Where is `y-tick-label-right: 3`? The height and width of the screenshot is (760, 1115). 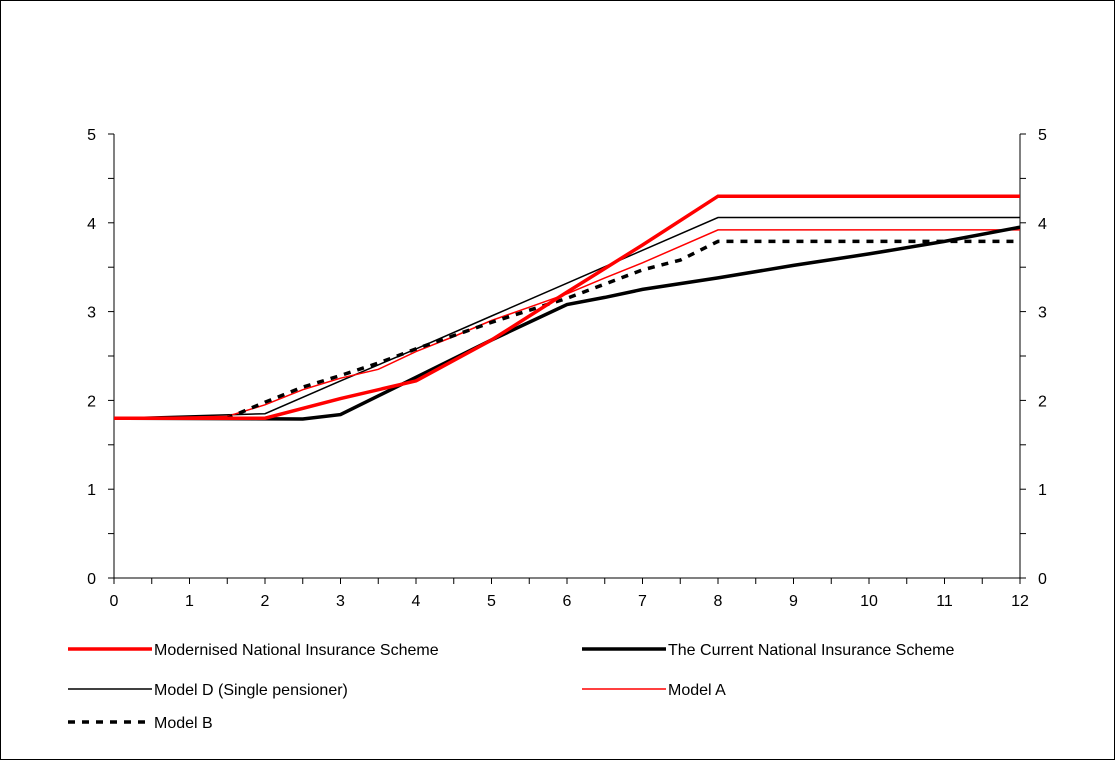
y-tick-label-right: 3 is located at coordinates (1042, 313).